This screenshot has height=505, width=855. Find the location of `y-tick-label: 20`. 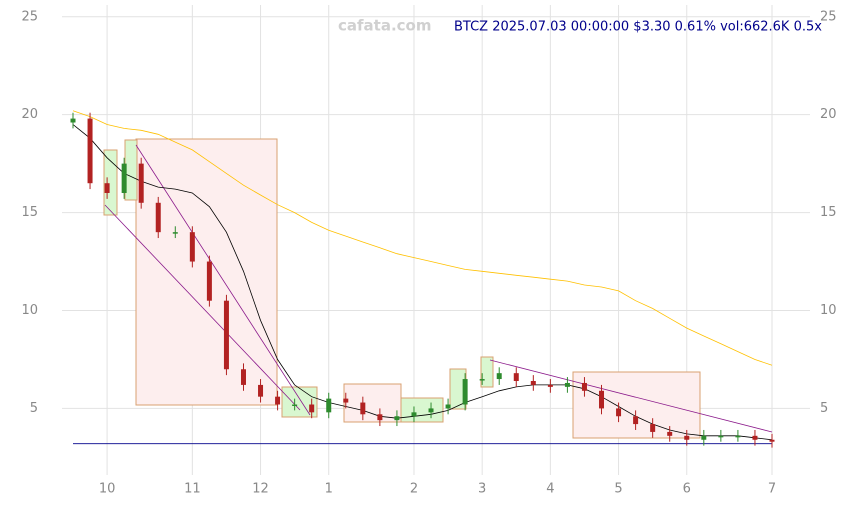

y-tick-label: 20 is located at coordinates (29, 114).